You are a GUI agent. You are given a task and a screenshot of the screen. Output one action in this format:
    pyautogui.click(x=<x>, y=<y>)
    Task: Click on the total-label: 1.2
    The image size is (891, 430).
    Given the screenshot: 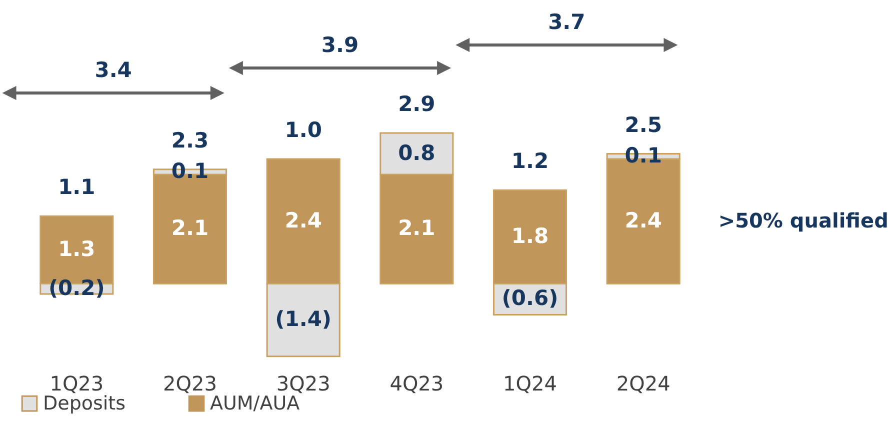 What is the action you would take?
    pyautogui.click(x=530, y=161)
    